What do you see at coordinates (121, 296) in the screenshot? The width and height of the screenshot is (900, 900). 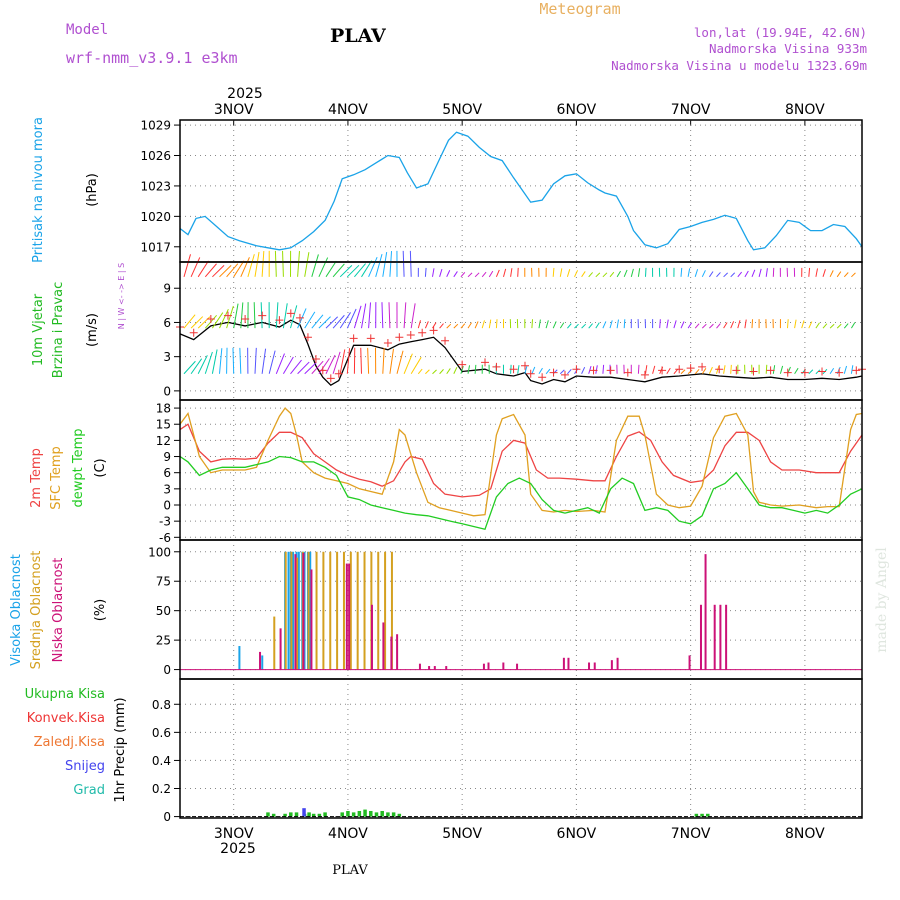 I see `wind-compass: N | W <- -> E | S` at bounding box center [121, 296].